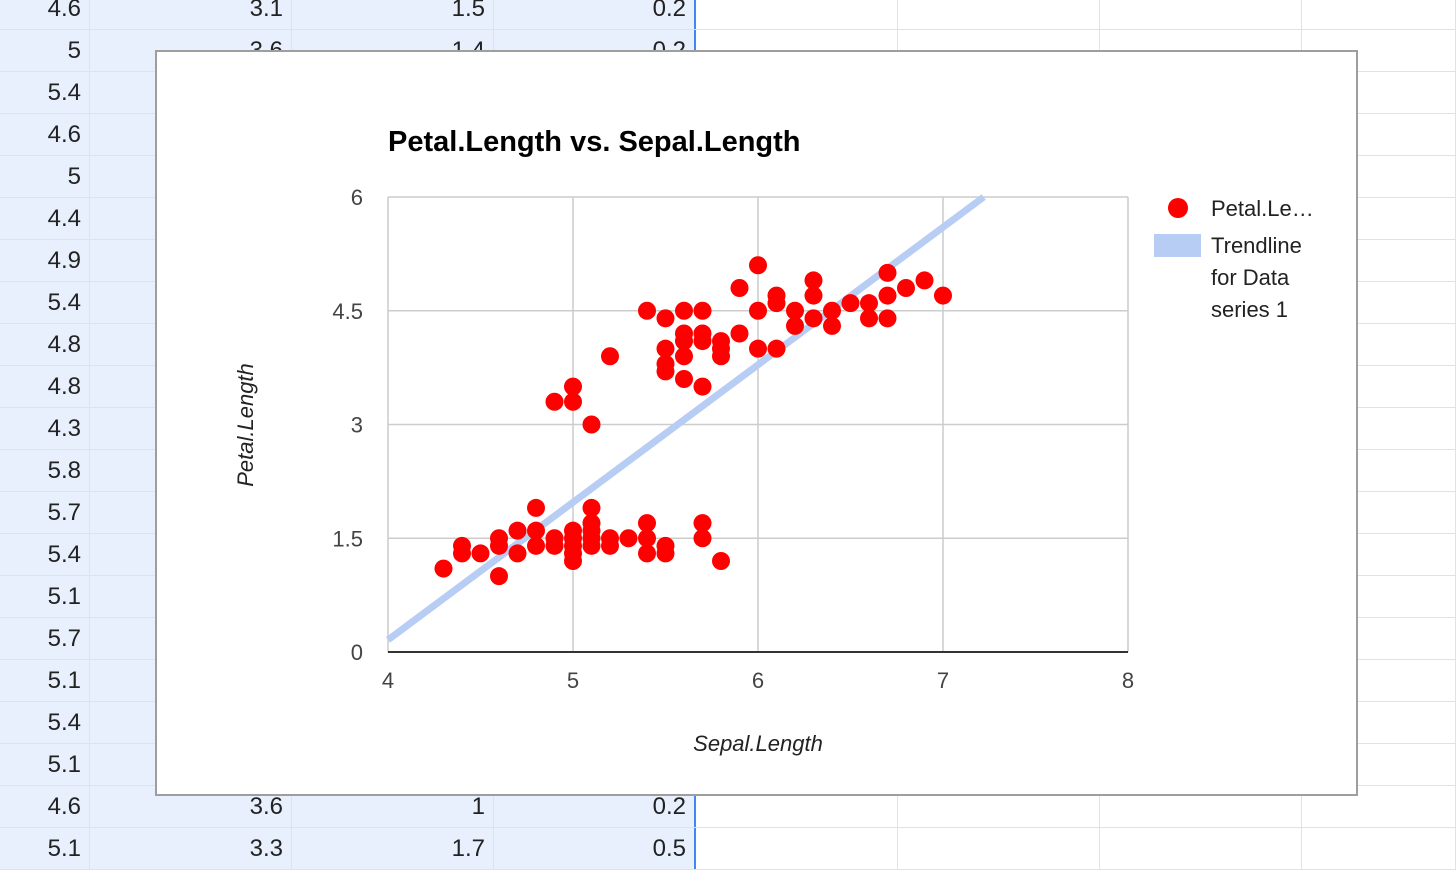  I want to click on x-axis-title: Sepal.Length, so click(758, 743).